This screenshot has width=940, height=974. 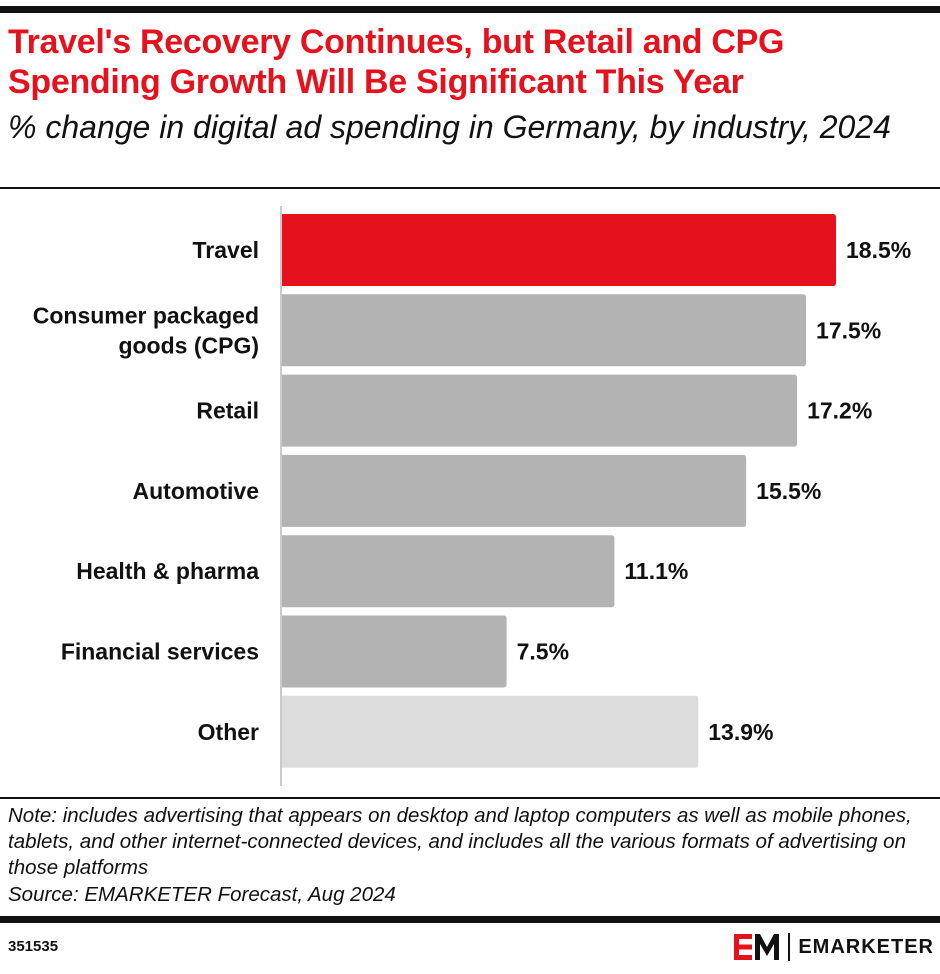 I want to click on brand-separator, so click(x=789, y=947).